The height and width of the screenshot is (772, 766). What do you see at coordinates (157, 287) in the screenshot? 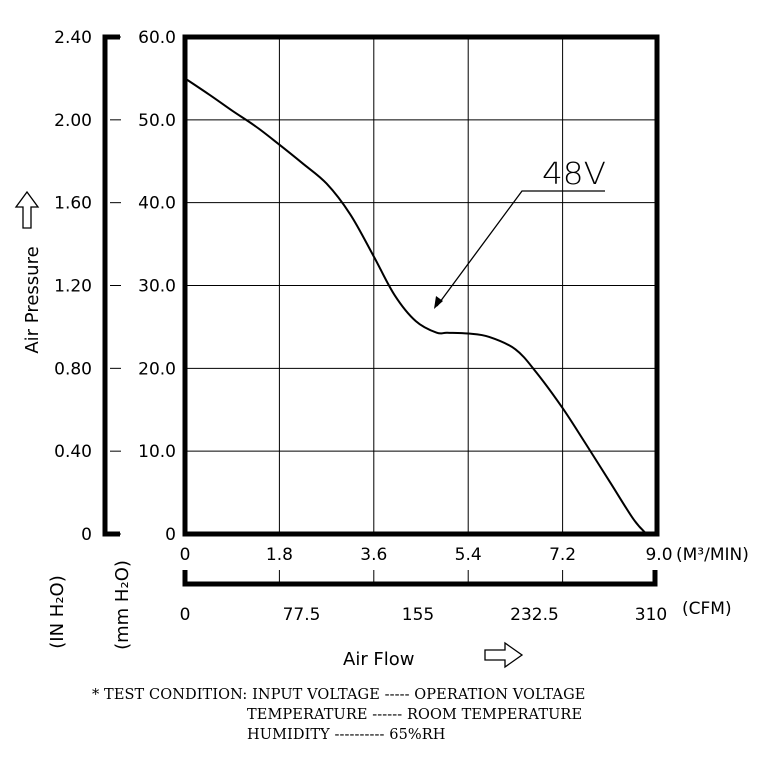
I see `y-tick-label-mm: 30.0` at bounding box center [157, 287].